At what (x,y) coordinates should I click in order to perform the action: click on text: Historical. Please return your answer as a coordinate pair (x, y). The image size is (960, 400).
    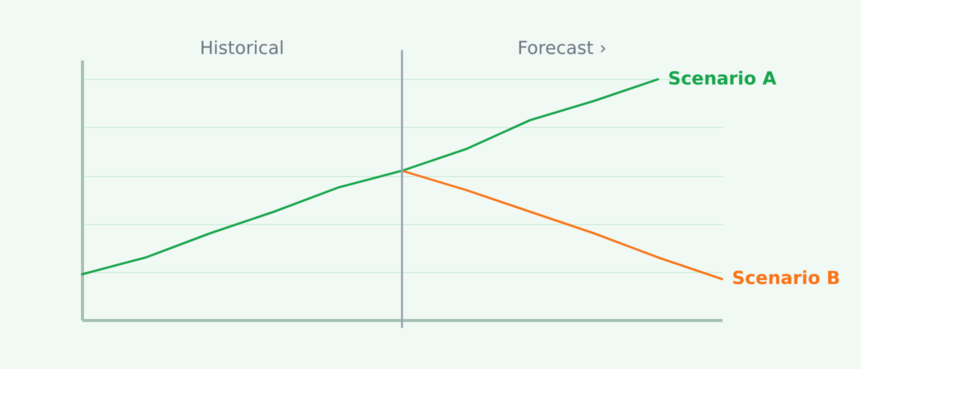
    Looking at the image, I should click on (242, 48).